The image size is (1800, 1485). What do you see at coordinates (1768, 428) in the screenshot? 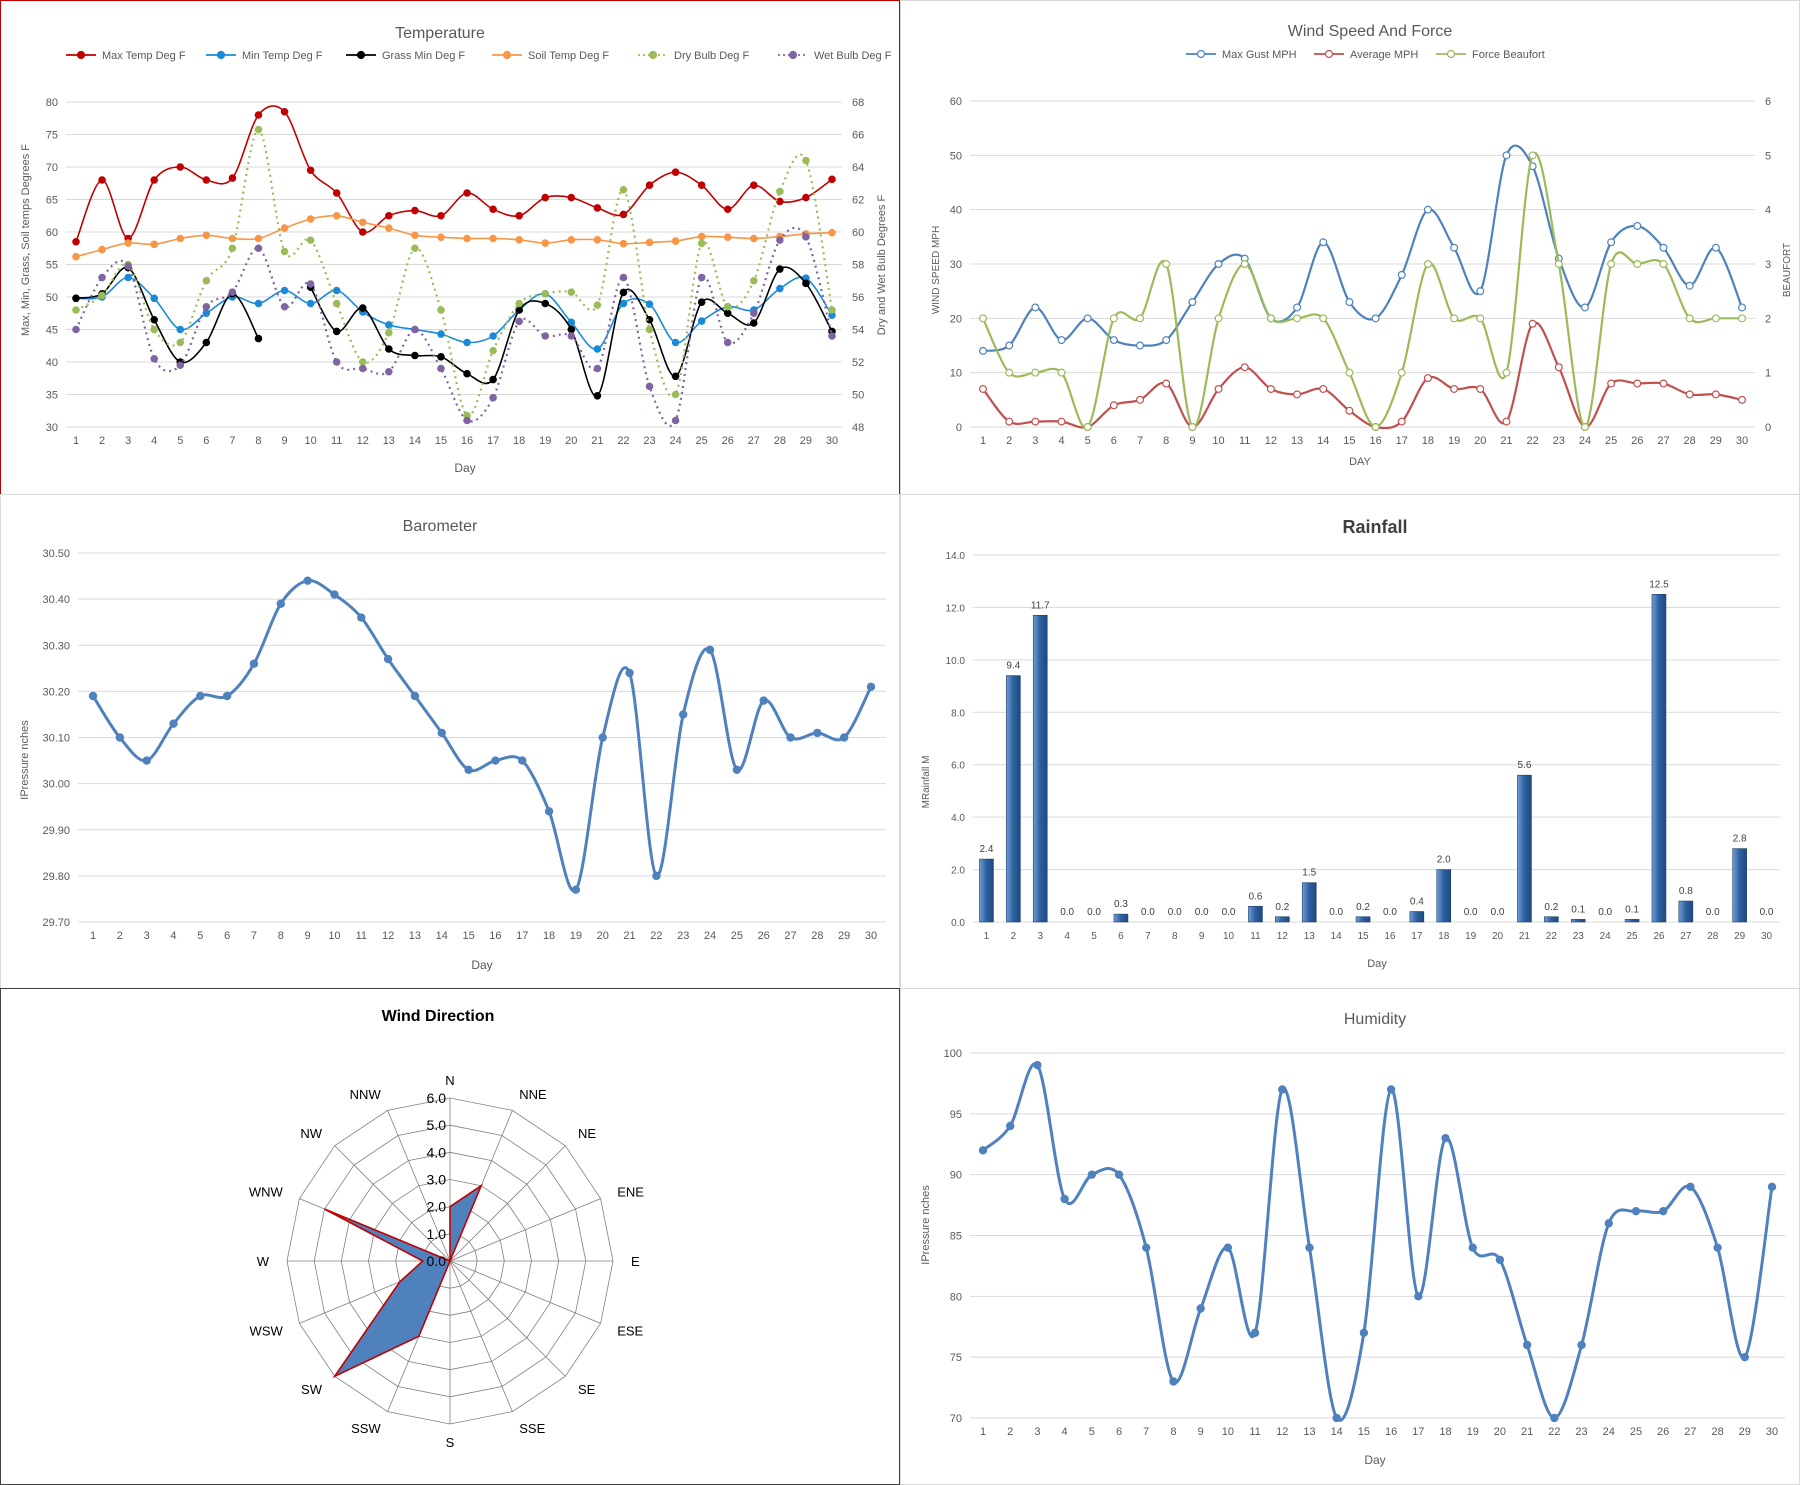
I see `wind-speed-y2tick: 0` at bounding box center [1768, 428].